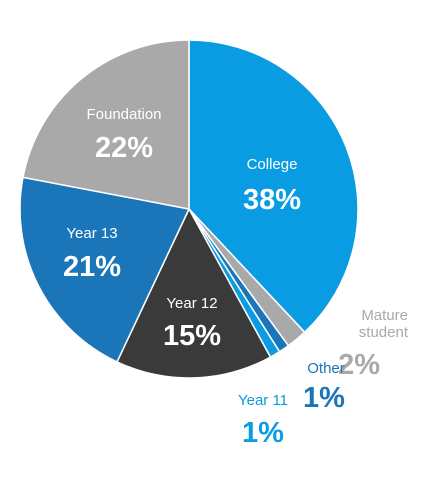 The height and width of the screenshot is (500, 427). What do you see at coordinates (124, 148) in the screenshot?
I see `slice-value-foundation: 22%` at bounding box center [124, 148].